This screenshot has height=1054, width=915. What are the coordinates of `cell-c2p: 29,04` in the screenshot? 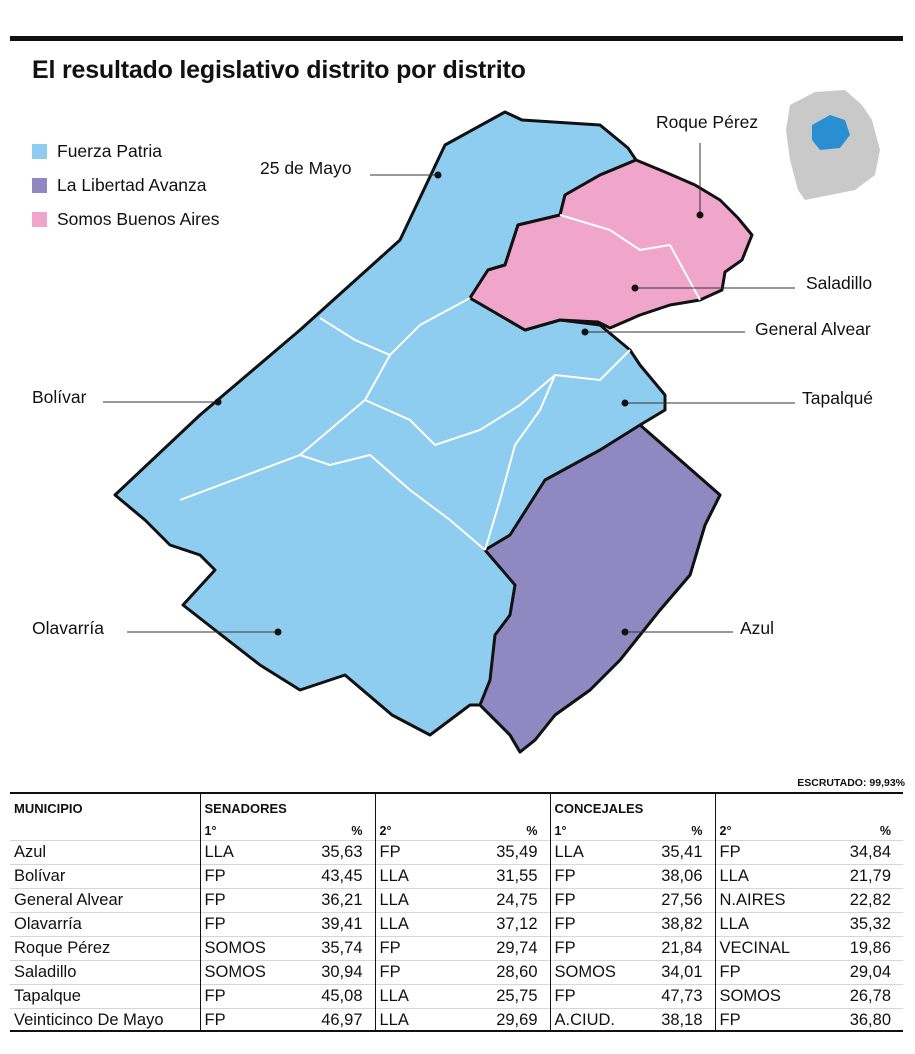 It's located at (854, 972).